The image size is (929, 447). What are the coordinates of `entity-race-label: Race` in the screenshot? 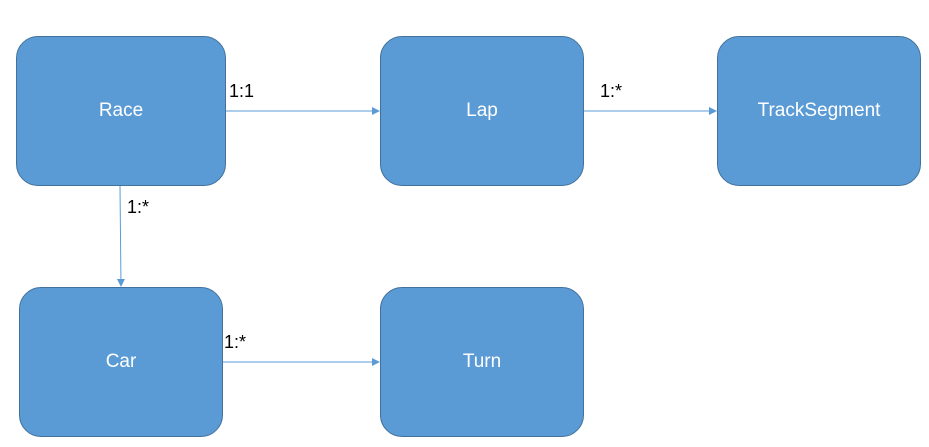 It's located at (121, 110).